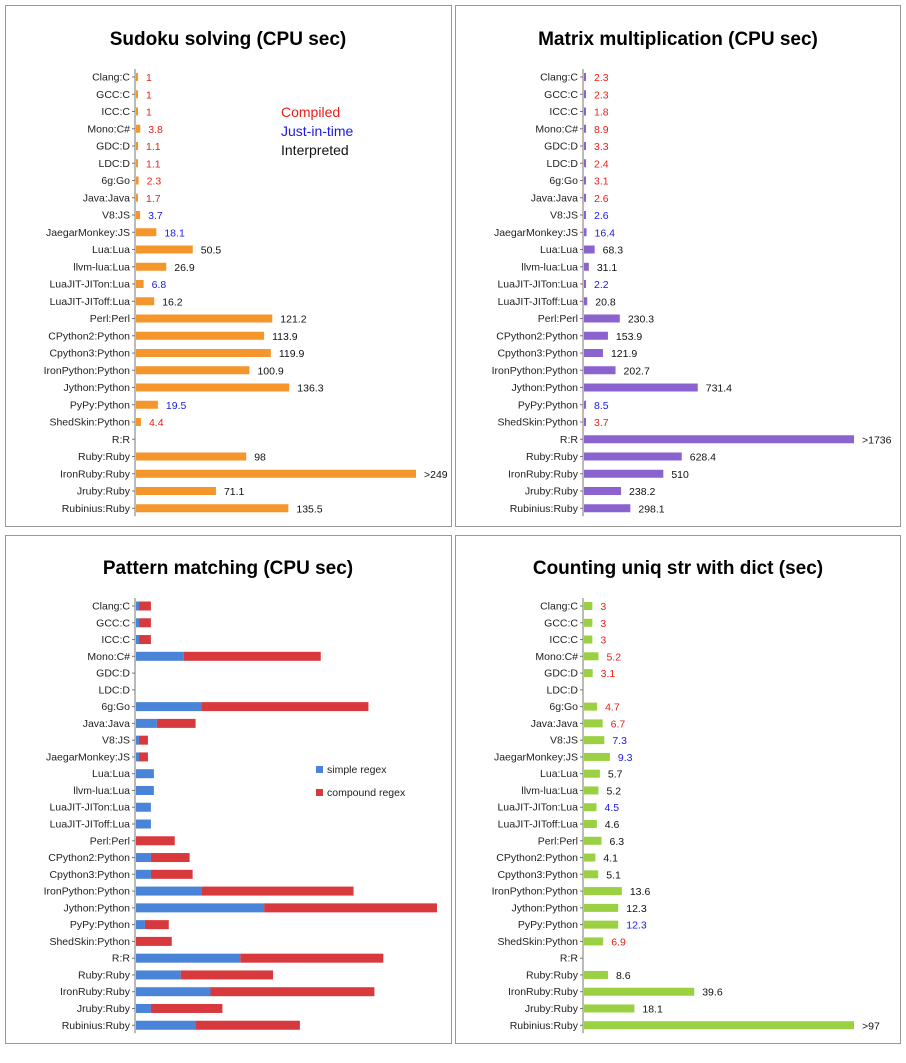 This screenshot has height=1063, width=906. I want to click on sudoku-bar-ruby-ruby, so click(191, 456).